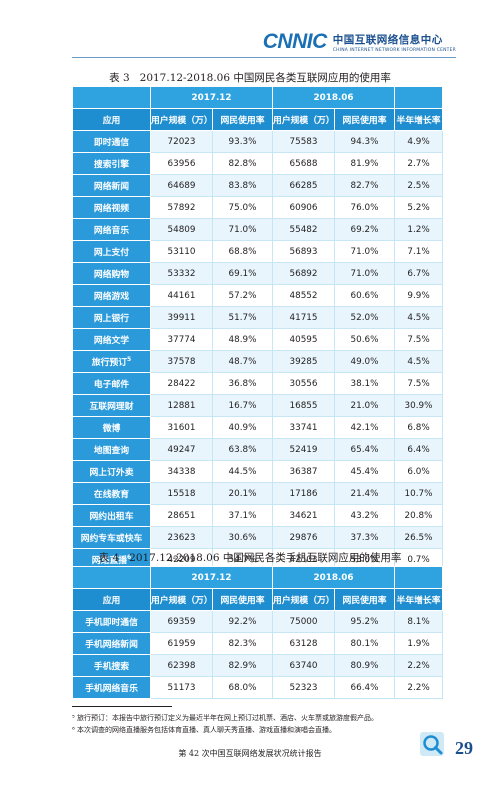  I want to click on app-name-cell: 搜索引擎, so click(111, 163).